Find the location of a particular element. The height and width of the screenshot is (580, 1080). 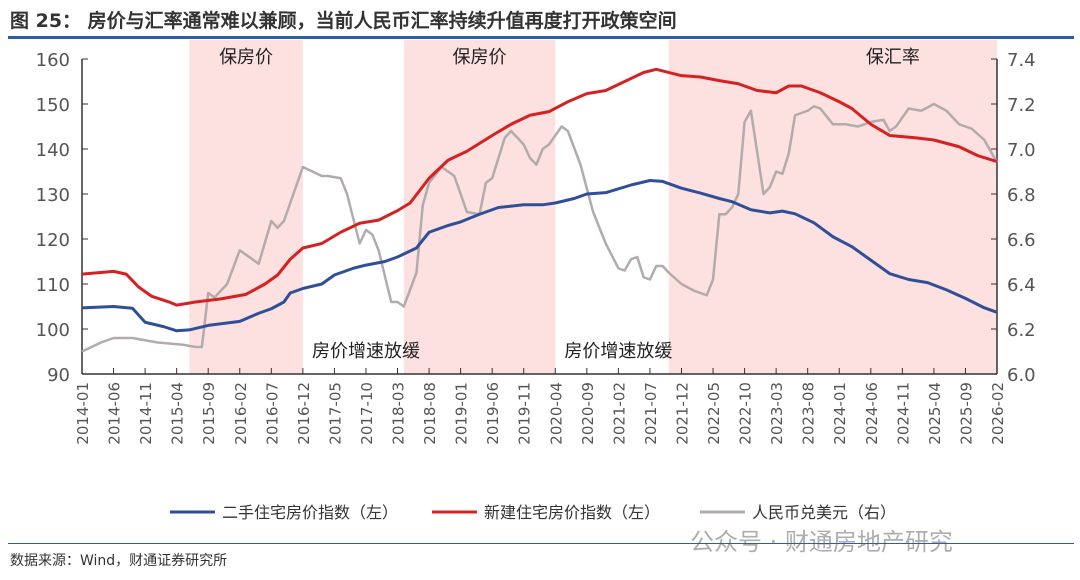

y-right-tick-label: 7.2 is located at coordinates (1021, 105).